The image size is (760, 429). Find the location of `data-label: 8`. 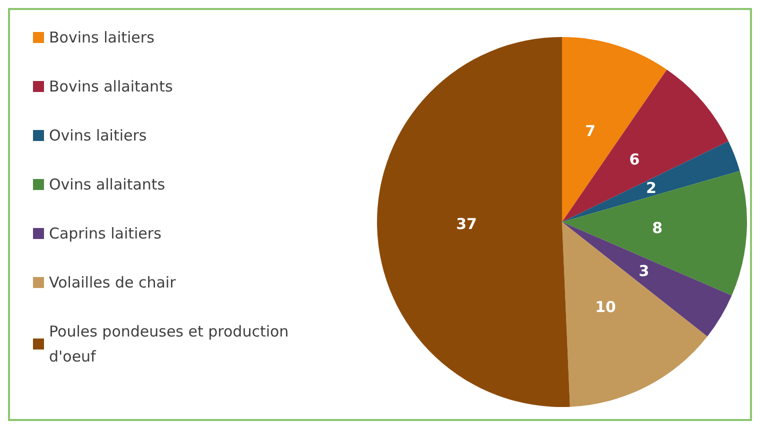

data-label: 8 is located at coordinates (657, 228).